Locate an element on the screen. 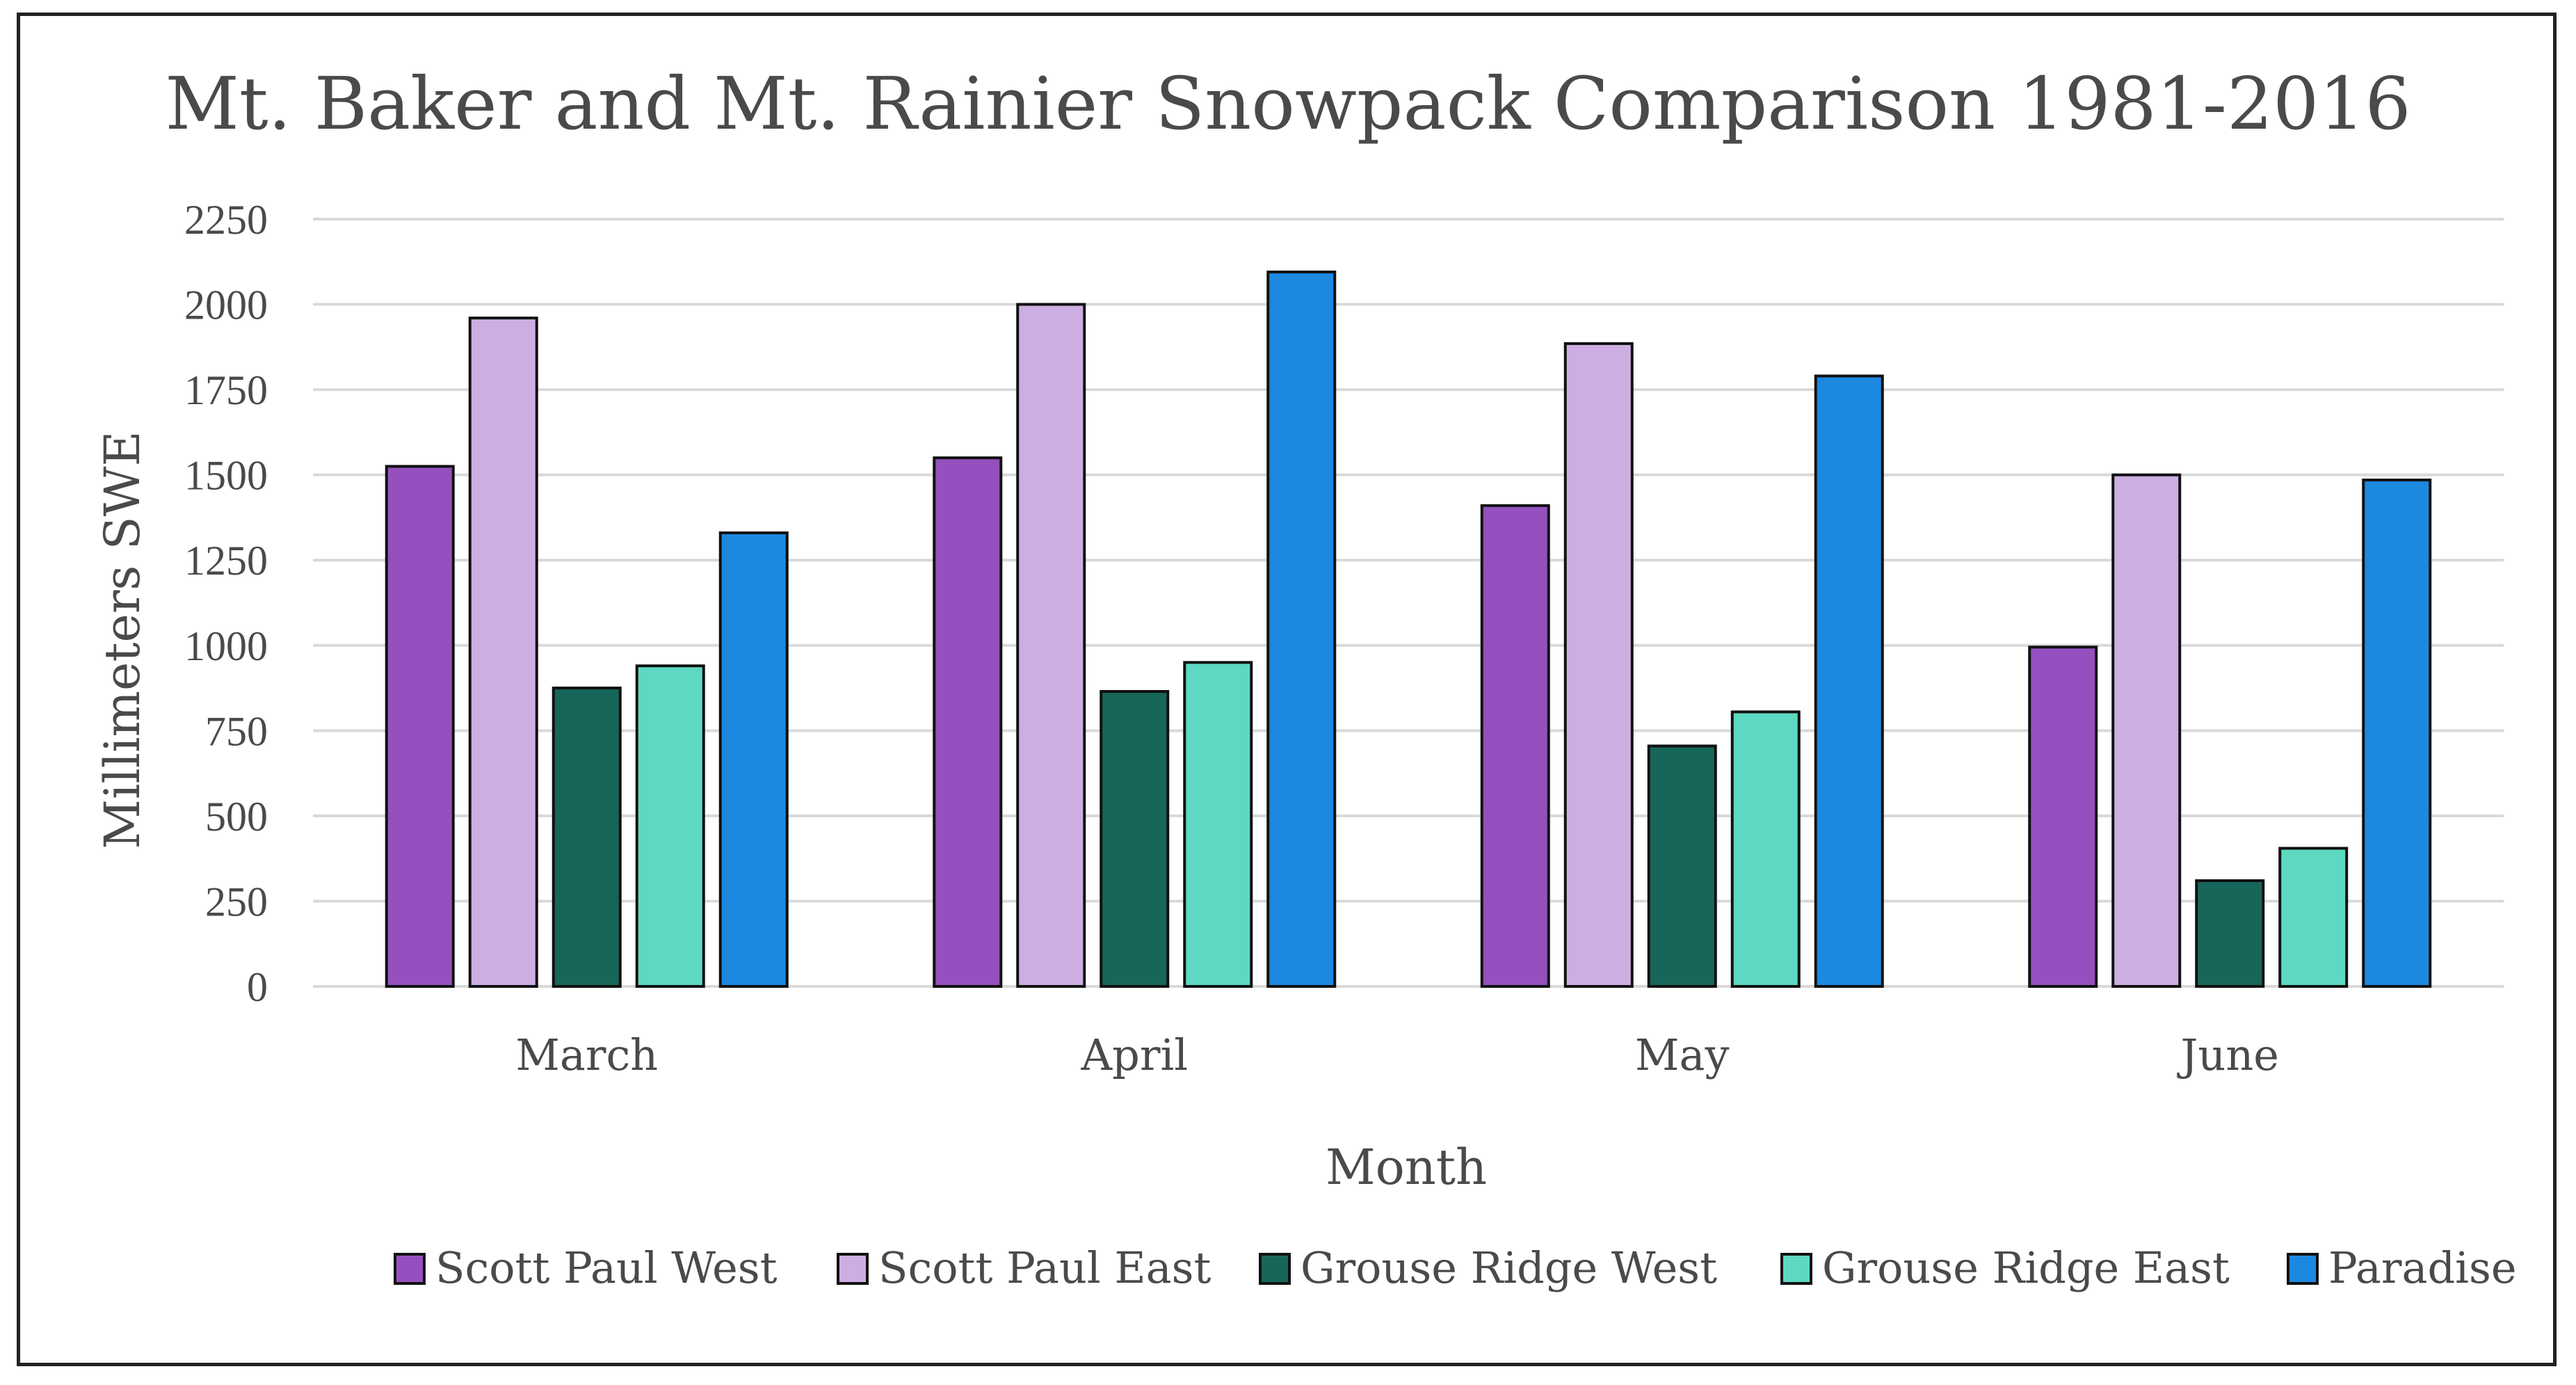 This screenshot has height=1385, width=2576. y-tick-label: 1750 is located at coordinates (226, 390).